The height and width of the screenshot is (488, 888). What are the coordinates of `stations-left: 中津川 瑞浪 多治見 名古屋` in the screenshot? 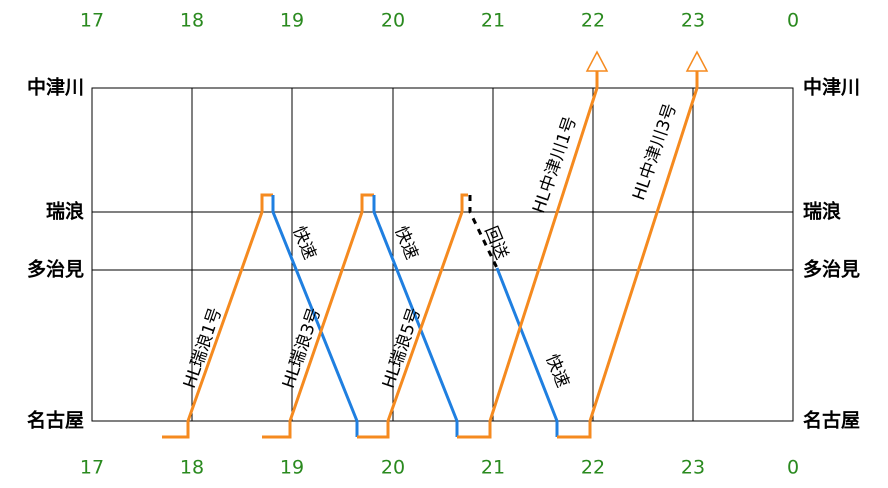 It's located at (55, 254).